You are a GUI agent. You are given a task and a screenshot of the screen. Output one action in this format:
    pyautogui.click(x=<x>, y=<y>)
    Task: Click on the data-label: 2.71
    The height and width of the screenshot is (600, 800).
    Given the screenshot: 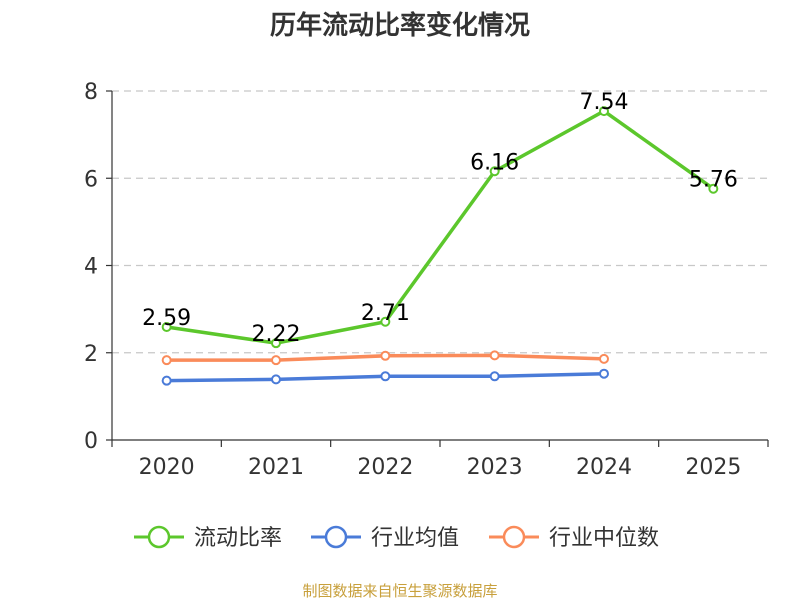 What is the action you would take?
    pyautogui.click(x=385, y=313)
    